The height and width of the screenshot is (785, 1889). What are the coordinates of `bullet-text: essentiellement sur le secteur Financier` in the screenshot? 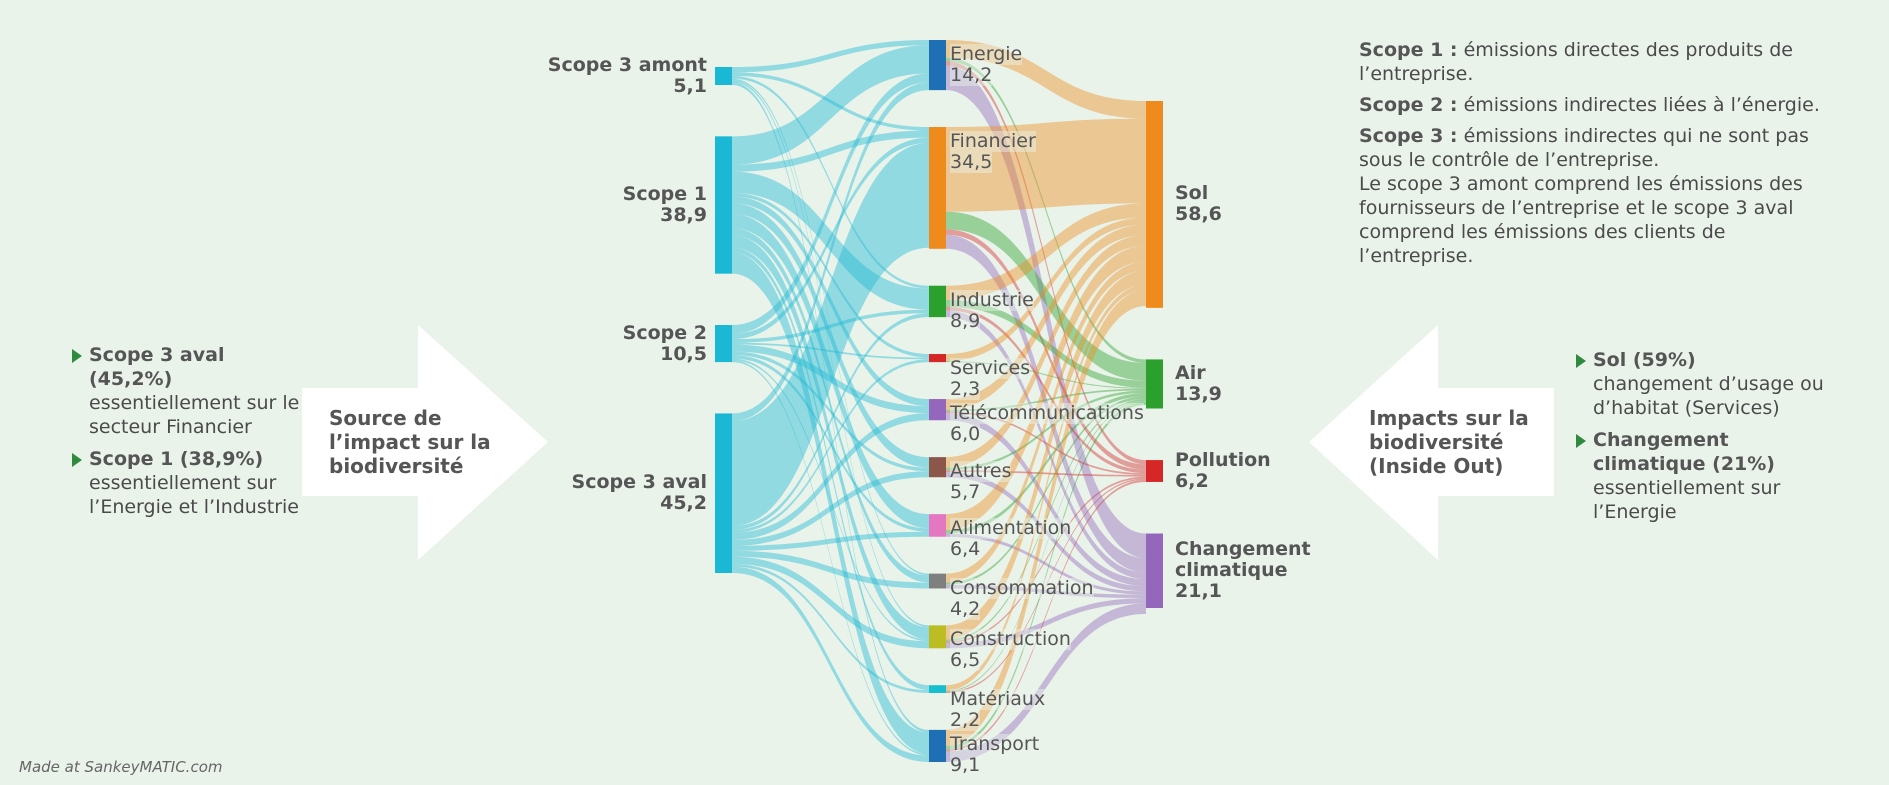 It's located at (194, 415).